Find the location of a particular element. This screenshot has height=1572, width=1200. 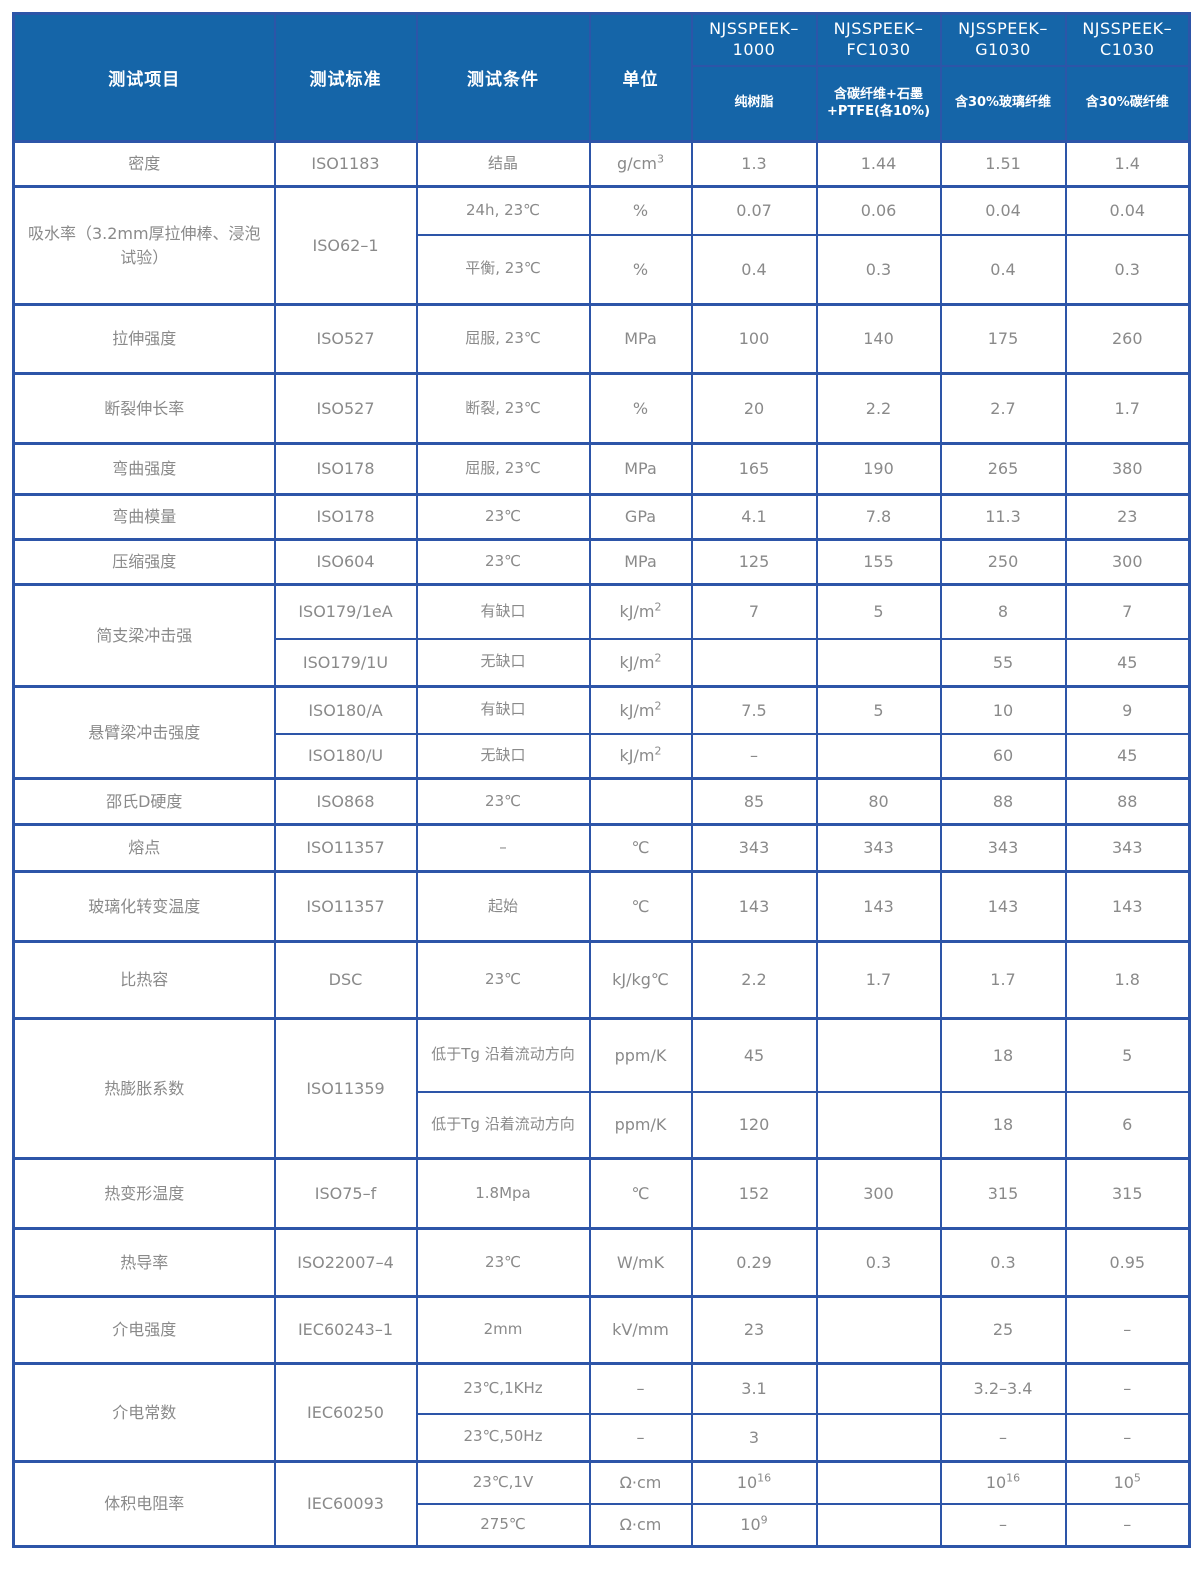

table-row: 邵氏D硬度 ISO868 23℃ 85 80 88 88 is located at coordinates (601, 801).